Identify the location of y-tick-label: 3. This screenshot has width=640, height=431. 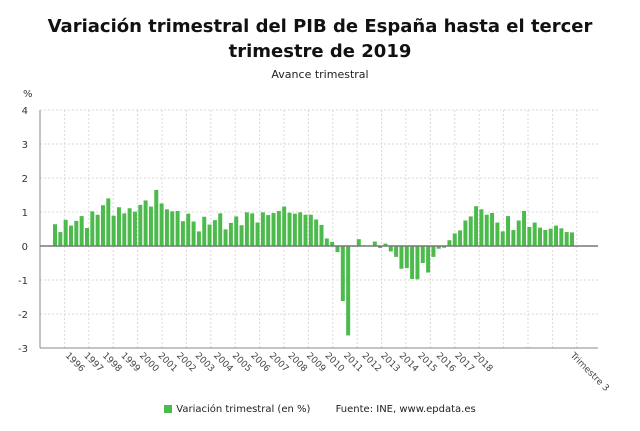
(25, 145).